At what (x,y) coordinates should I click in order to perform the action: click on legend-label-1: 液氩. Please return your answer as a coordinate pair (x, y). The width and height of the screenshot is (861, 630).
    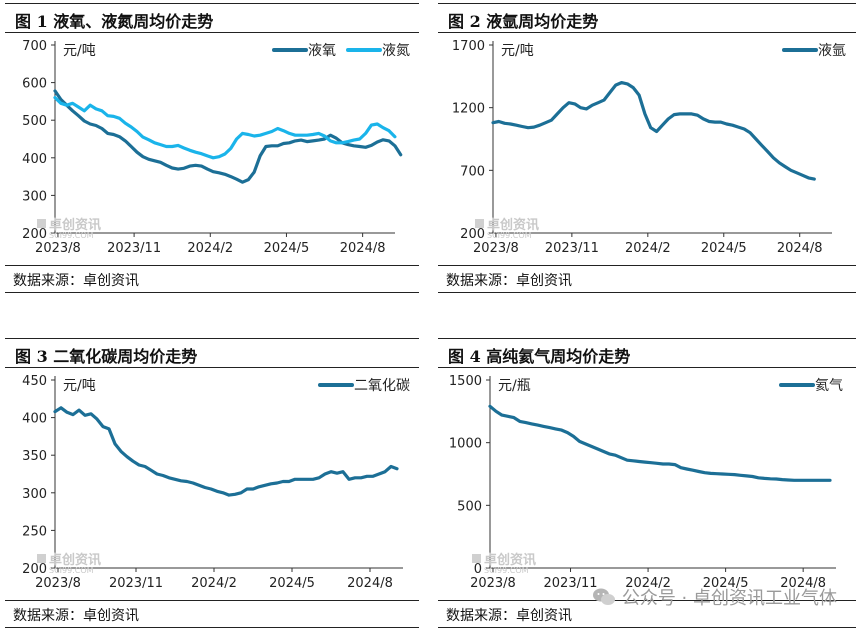
    Looking at the image, I should click on (832, 51).